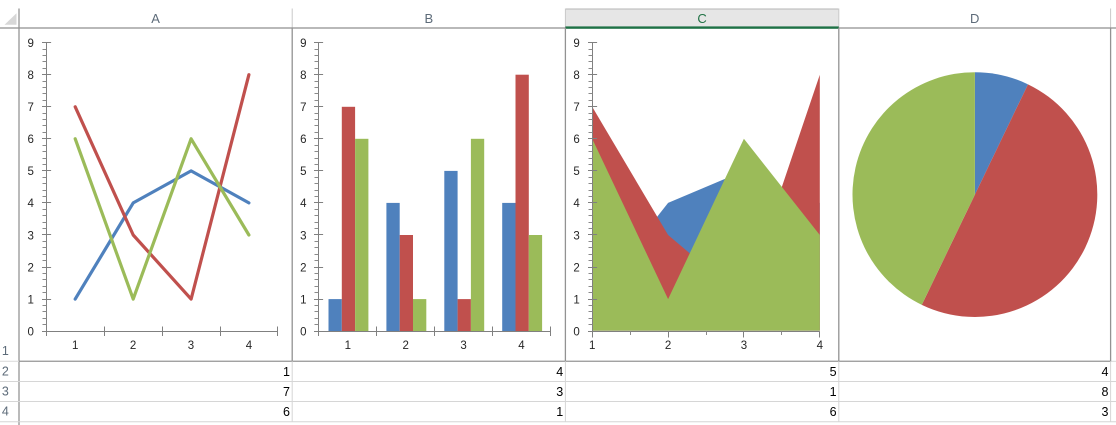 This screenshot has height=425, width=1116. What do you see at coordinates (701, 18) in the screenshot?
I see `svg-text: C` at bounding box center [701, 18].